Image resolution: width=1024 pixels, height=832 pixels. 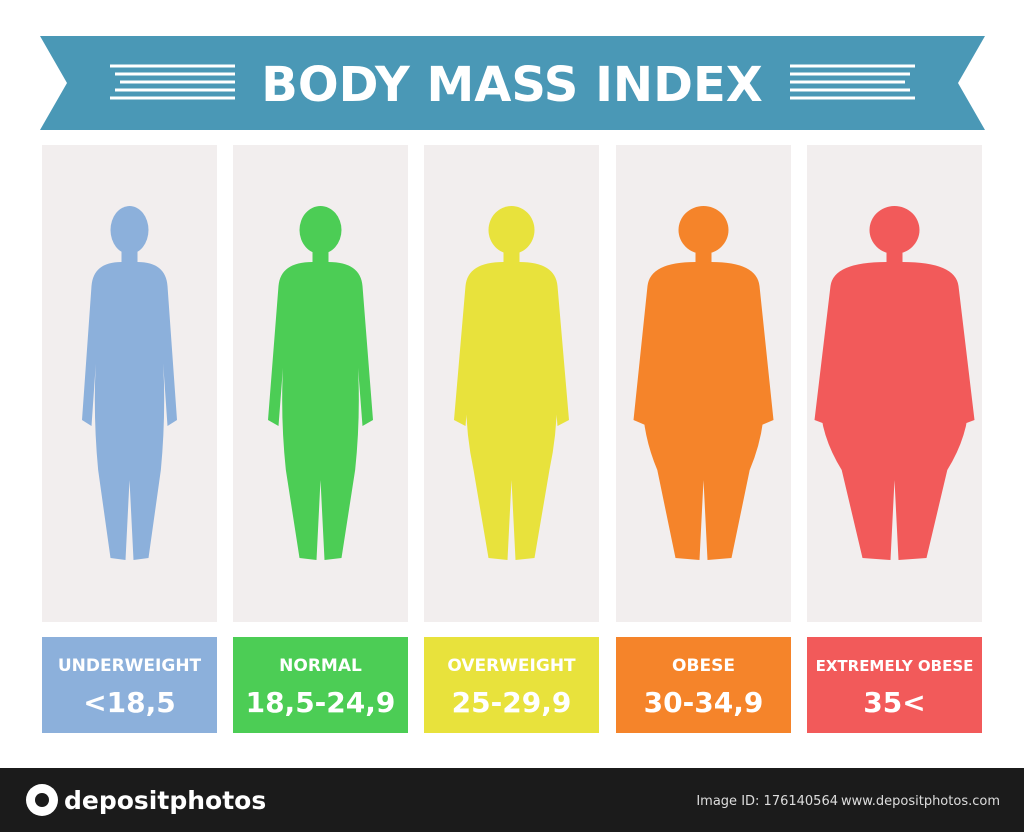 I want to click on footer-brand: depositphotos, so click(x=165, y=800).